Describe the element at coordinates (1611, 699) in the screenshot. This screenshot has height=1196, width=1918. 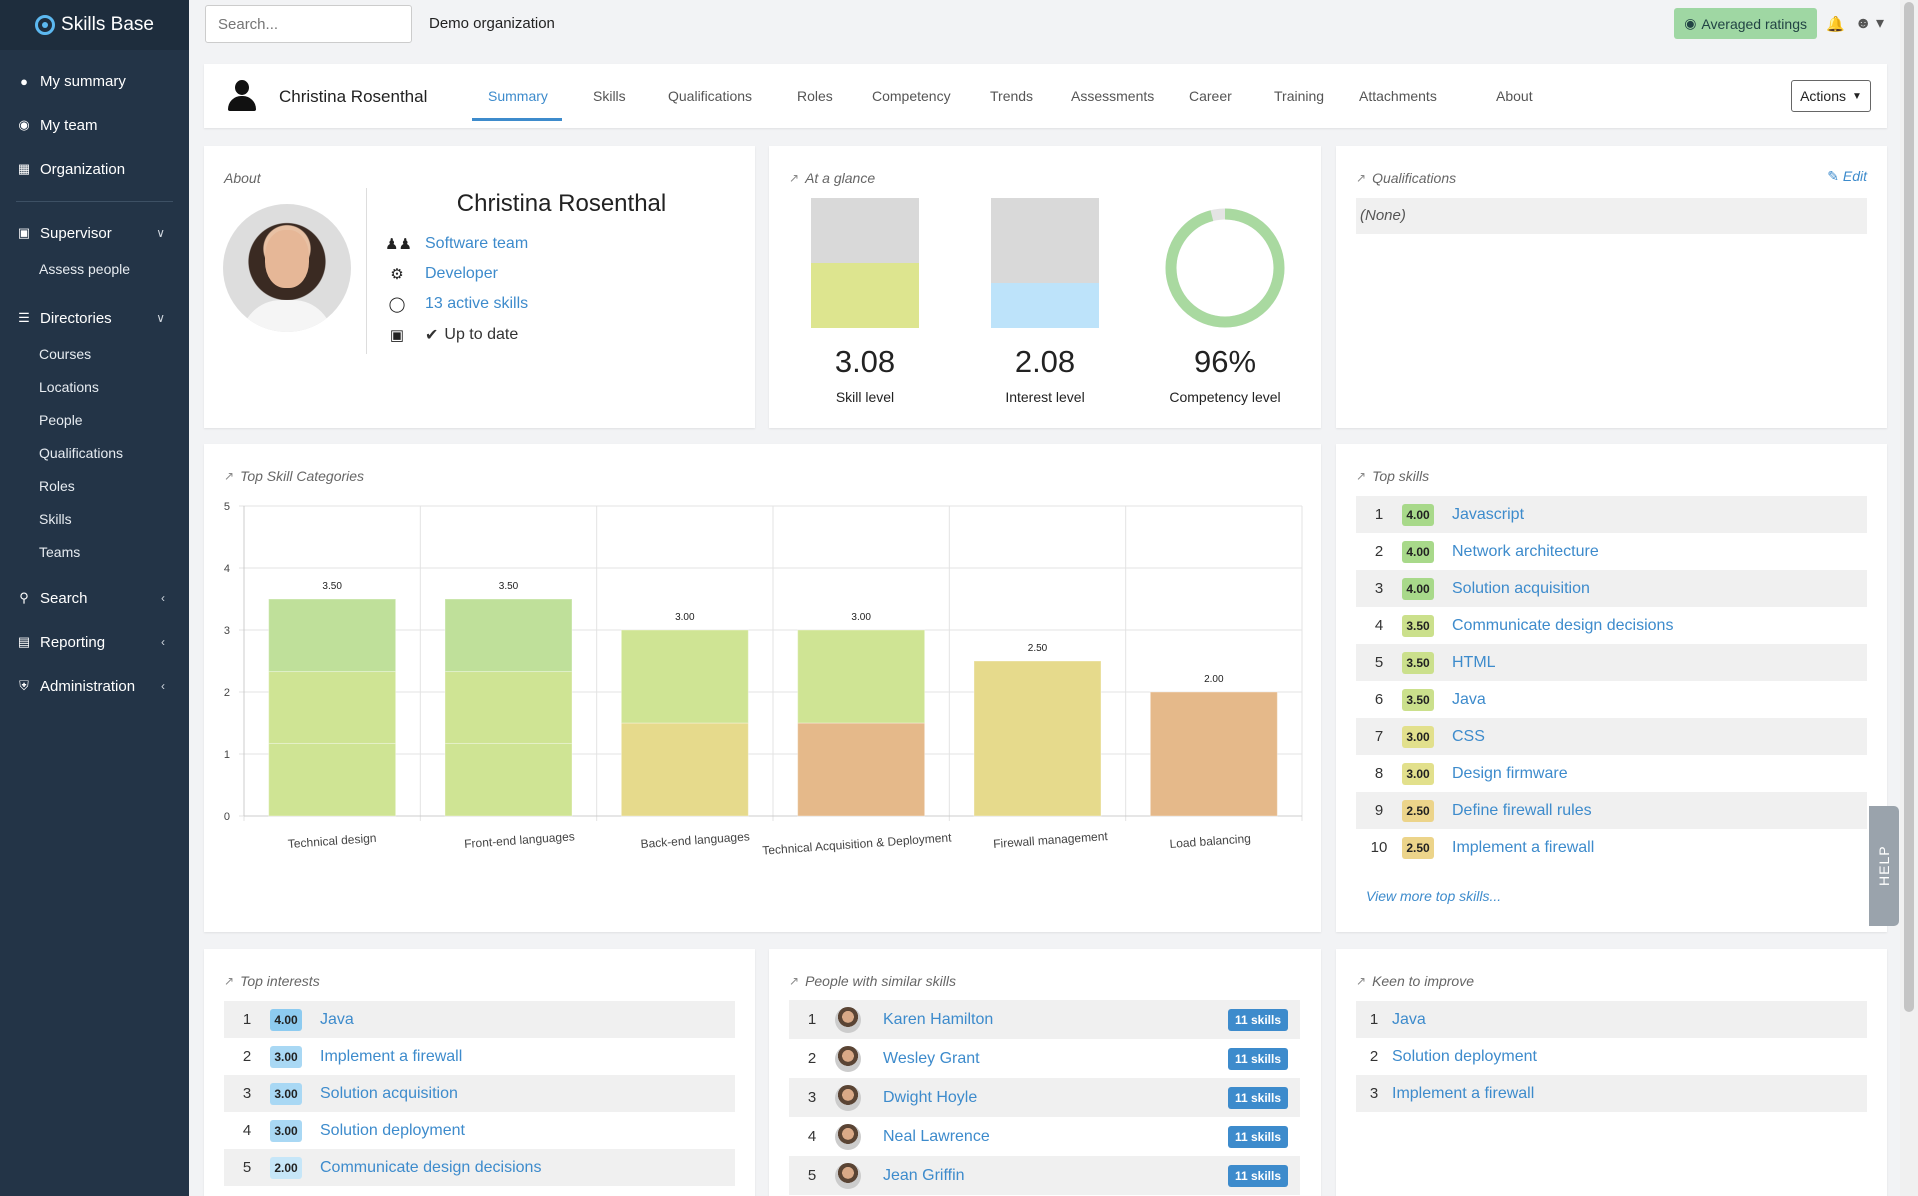
I see `list-item: 6 3.50 Java` at that location.